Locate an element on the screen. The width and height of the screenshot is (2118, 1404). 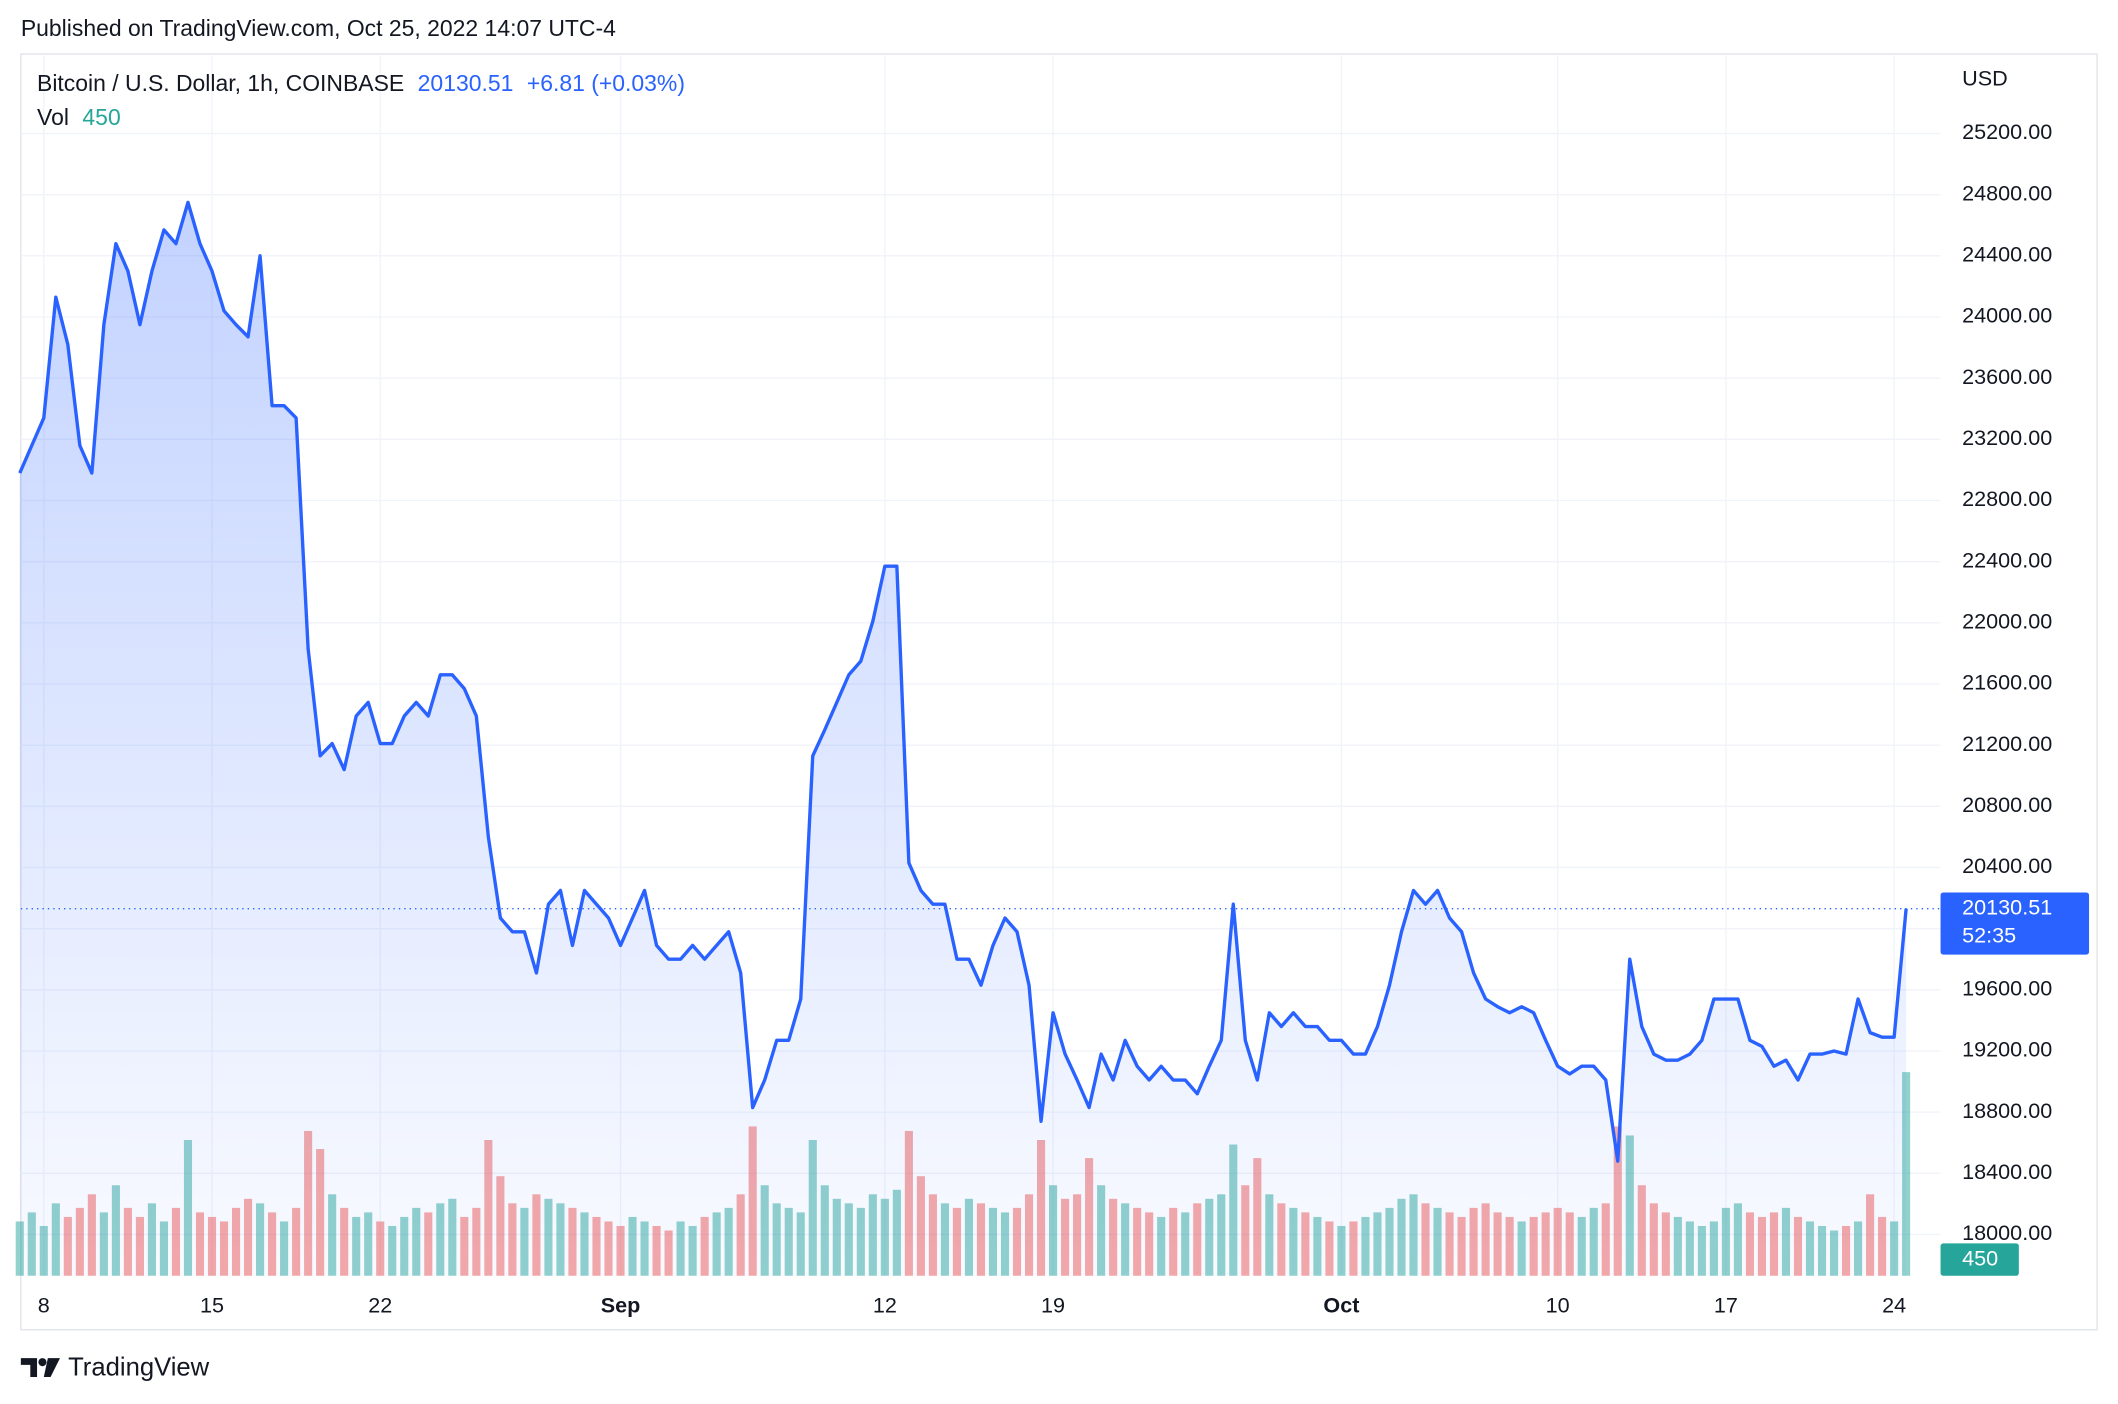
y-tick-label: 23200.00 is located at coordinates (2007, 437).